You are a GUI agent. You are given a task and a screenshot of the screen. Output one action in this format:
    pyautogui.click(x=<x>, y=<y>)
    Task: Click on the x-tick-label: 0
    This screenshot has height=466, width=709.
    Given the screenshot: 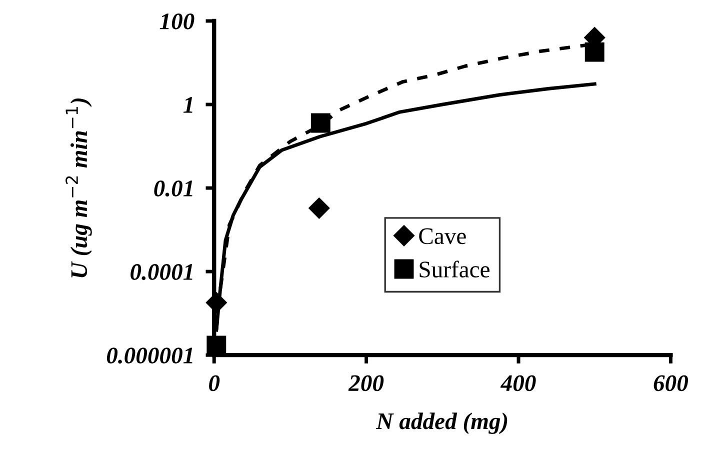 What is the action you would take?
    pyautogui.click(x=214, y=383)
    